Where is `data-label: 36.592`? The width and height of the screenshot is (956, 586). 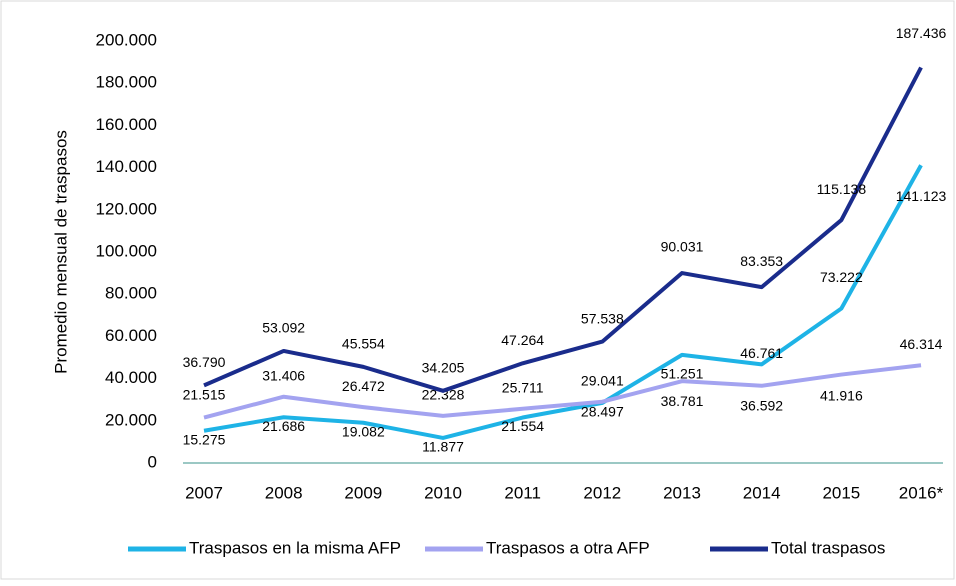 data-label: 36.592 is located at coordinates (761, 405).